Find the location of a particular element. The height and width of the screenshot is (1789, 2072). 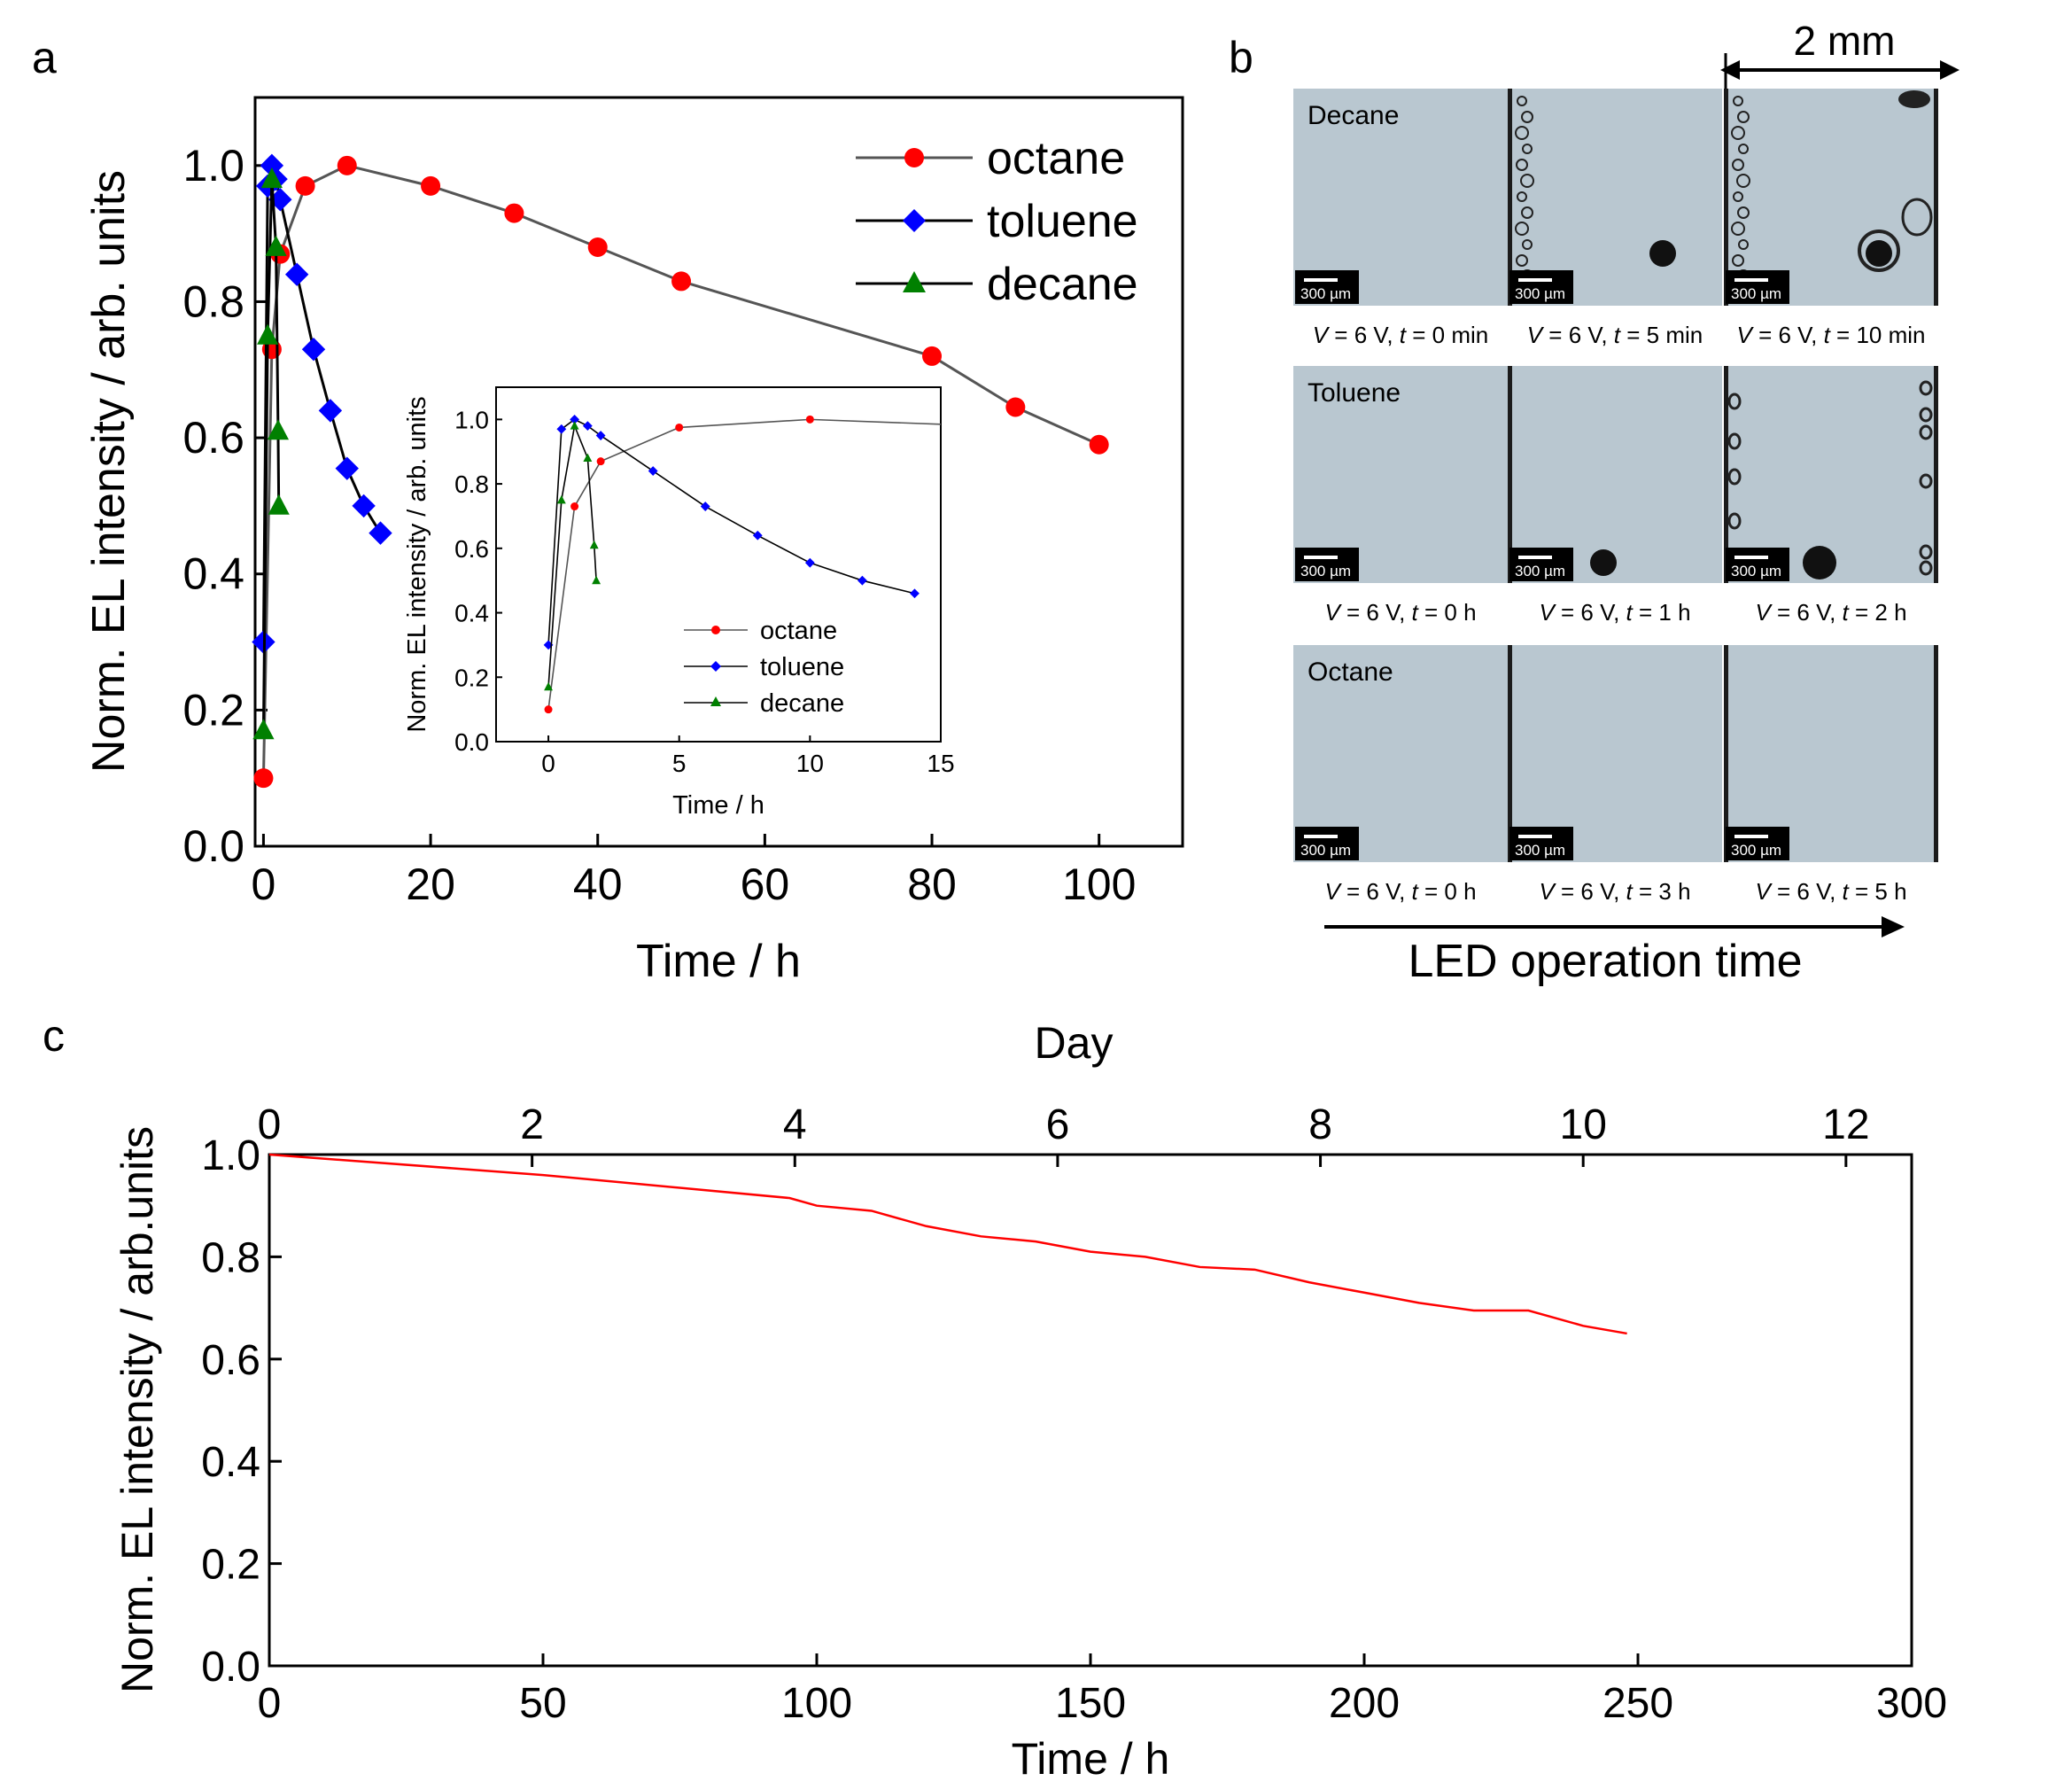

panel-a-y-ticks: 0.0 0.2 0.4 0.6 0.8 1.0 is located at coordinates (225, 506).